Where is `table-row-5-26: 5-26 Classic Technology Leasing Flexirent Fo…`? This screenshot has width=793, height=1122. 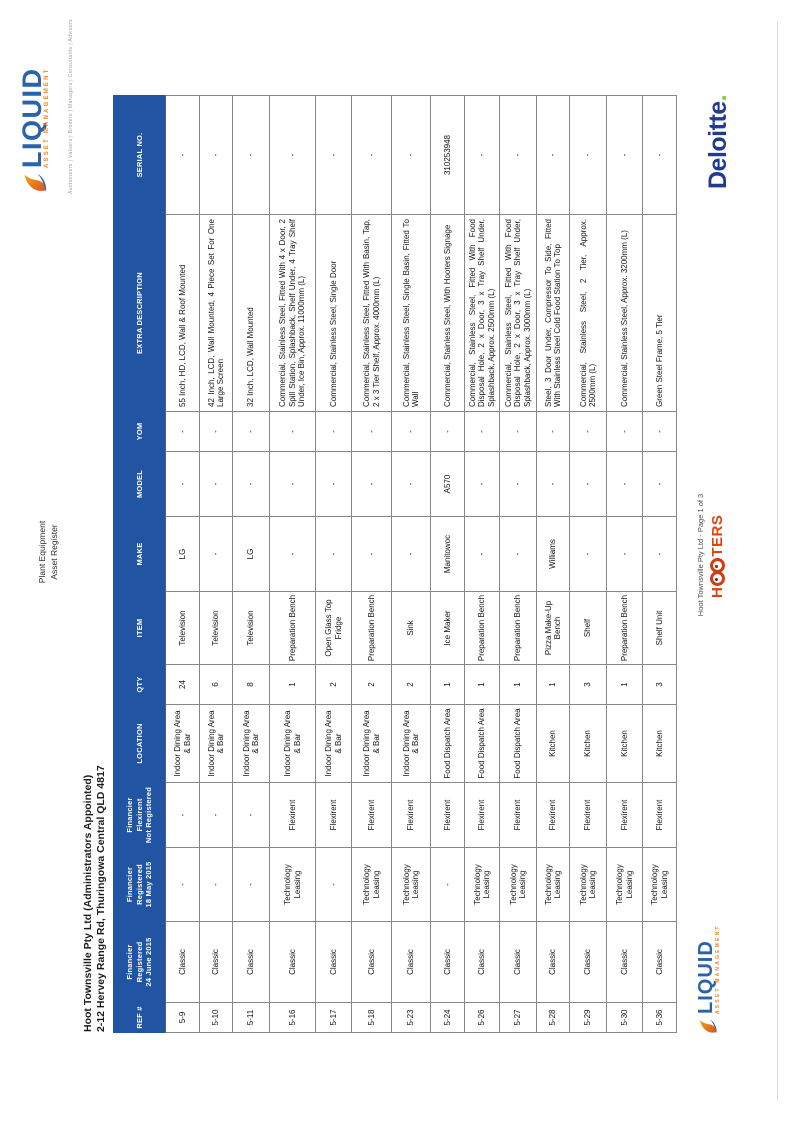 table-row-5-26: 5-26 Classic Technology Leasing Flexirent Fo… is located at coordinates (482, 564).